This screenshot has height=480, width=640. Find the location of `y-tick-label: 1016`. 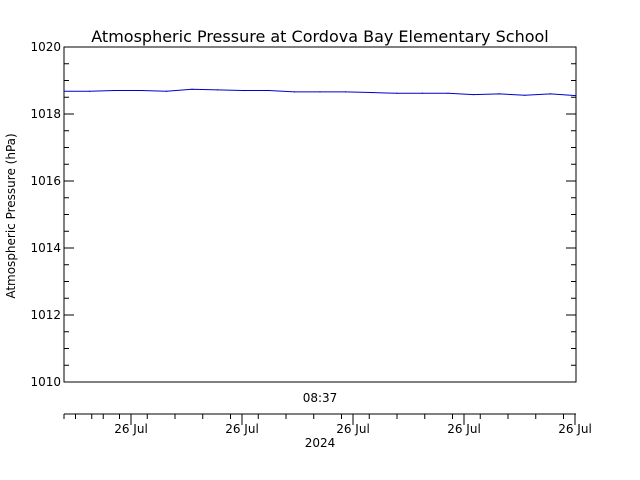

y-tick-label: 1016 is located at coordinates (45, 181).